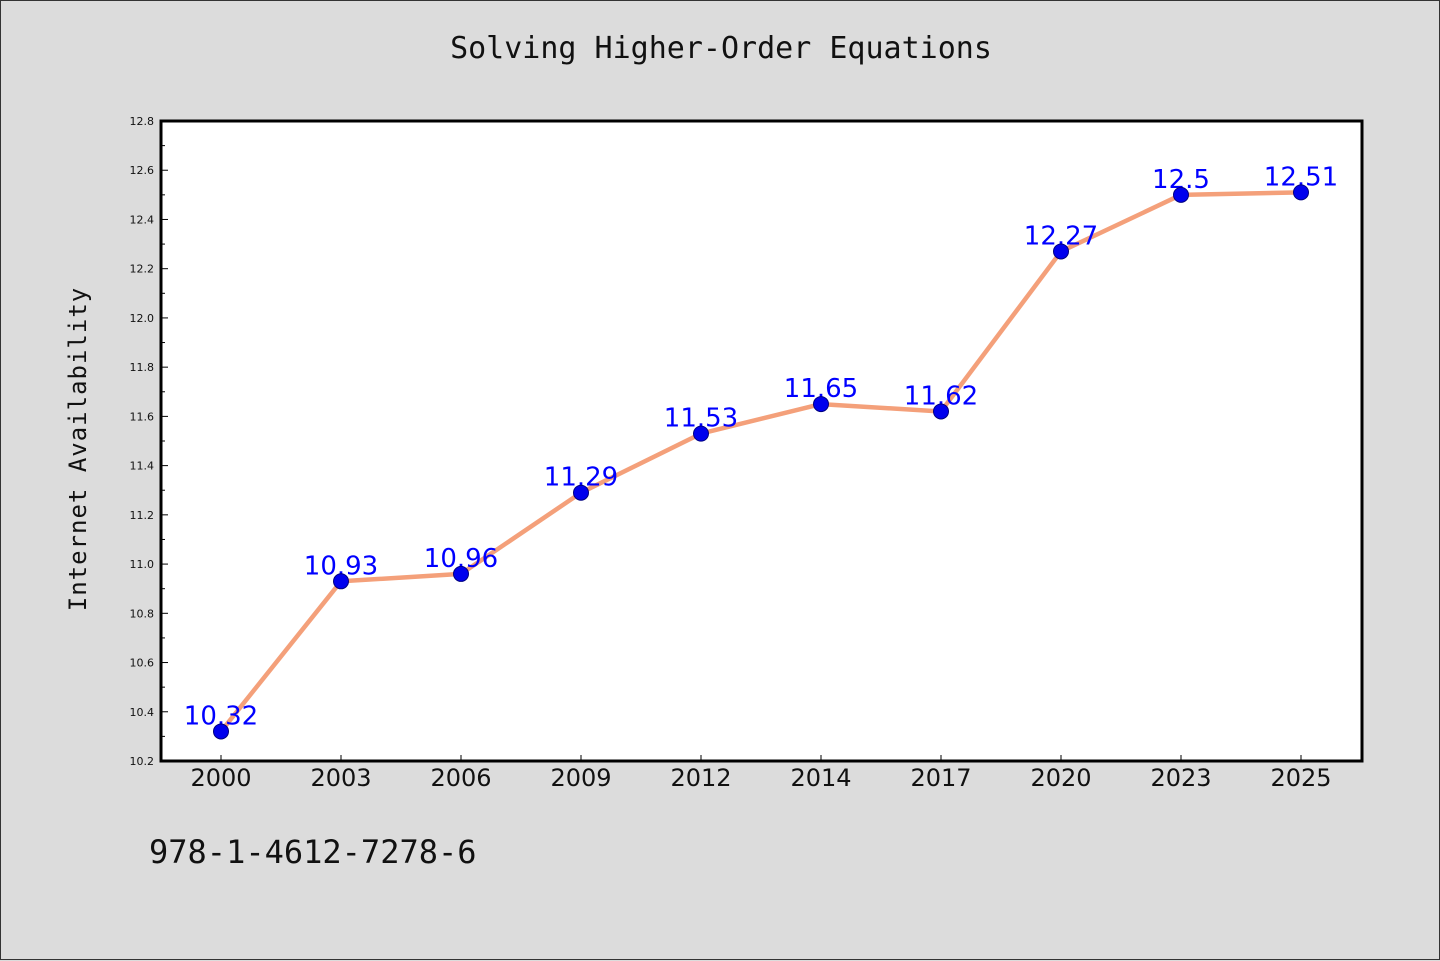 Image resolution: width=1440 pixels, height=961 pixels. I want to click on y-tick-label: 10.8, so click(142, 613).